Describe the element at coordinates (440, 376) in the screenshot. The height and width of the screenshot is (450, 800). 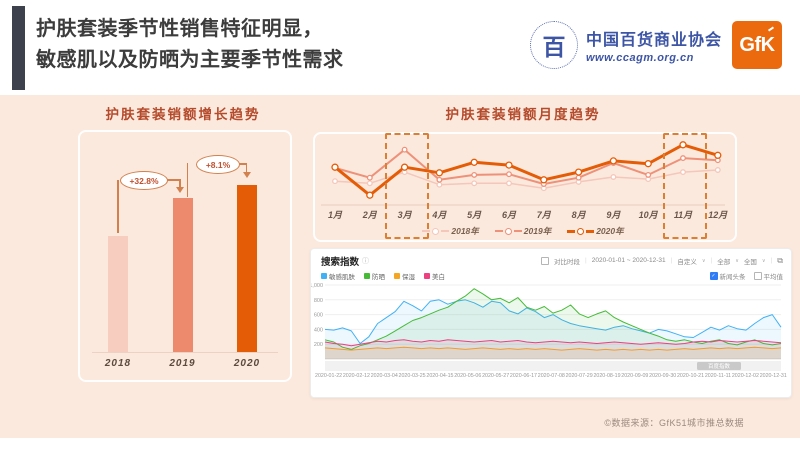
I see `date-label: 2020-04-15` at that location.